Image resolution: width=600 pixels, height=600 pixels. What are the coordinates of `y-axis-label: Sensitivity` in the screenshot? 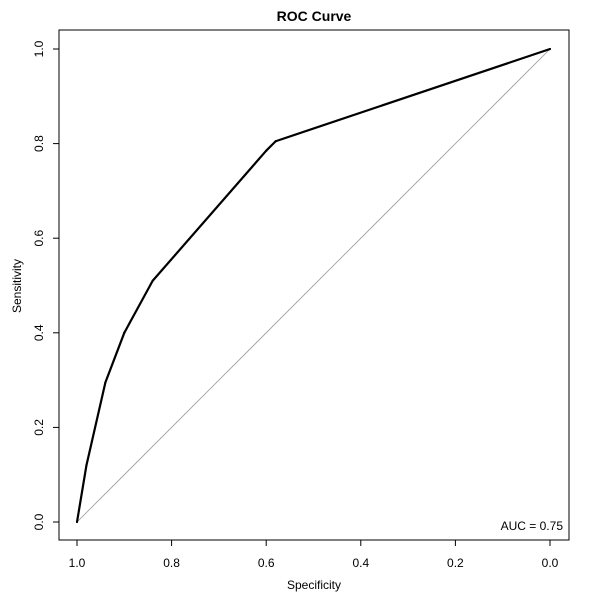 It's located at (17, 286).